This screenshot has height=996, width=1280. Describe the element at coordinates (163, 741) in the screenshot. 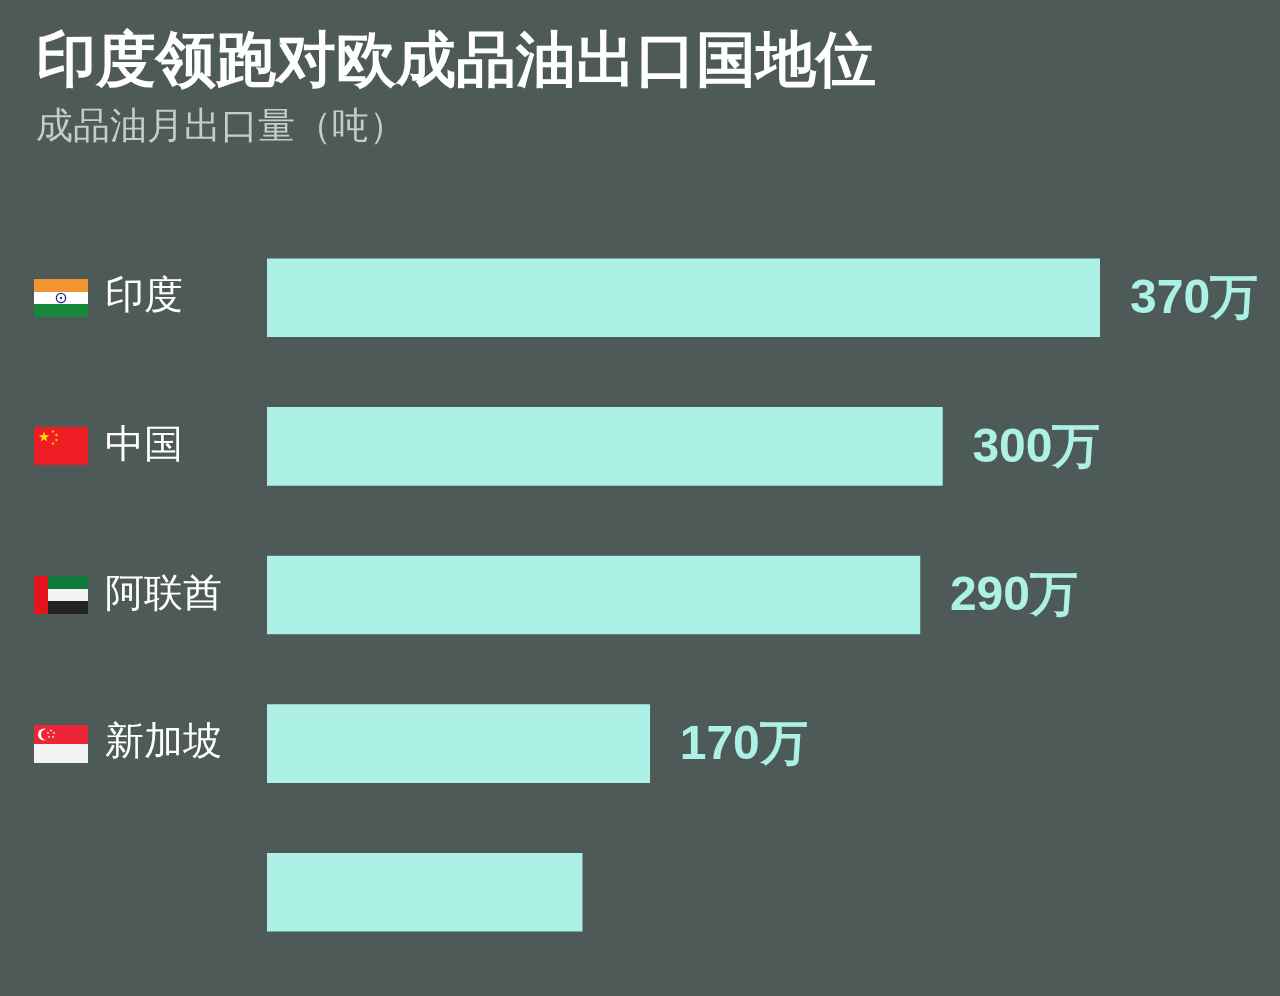

I see `y-tick-label: 新加坡` at that location.